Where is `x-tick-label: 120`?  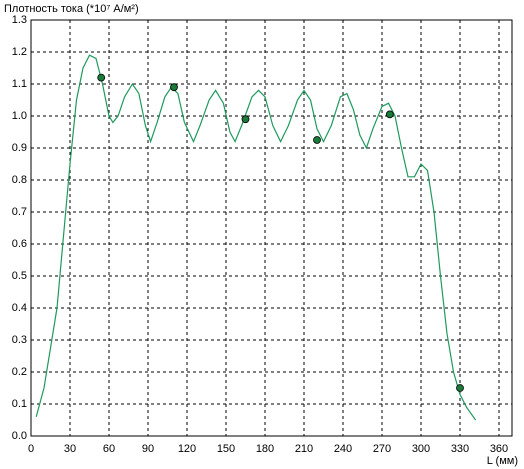 x-tick-label: 120 is located at coordinates (187, 449).